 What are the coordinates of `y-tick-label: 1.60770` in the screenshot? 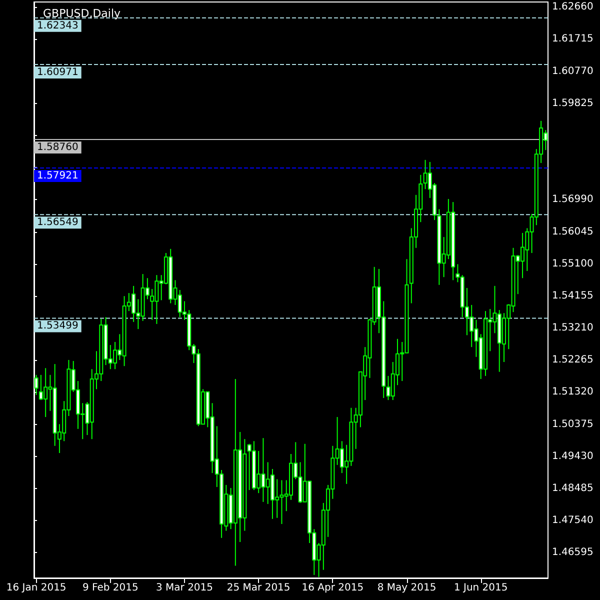 It's located at (573, 71).